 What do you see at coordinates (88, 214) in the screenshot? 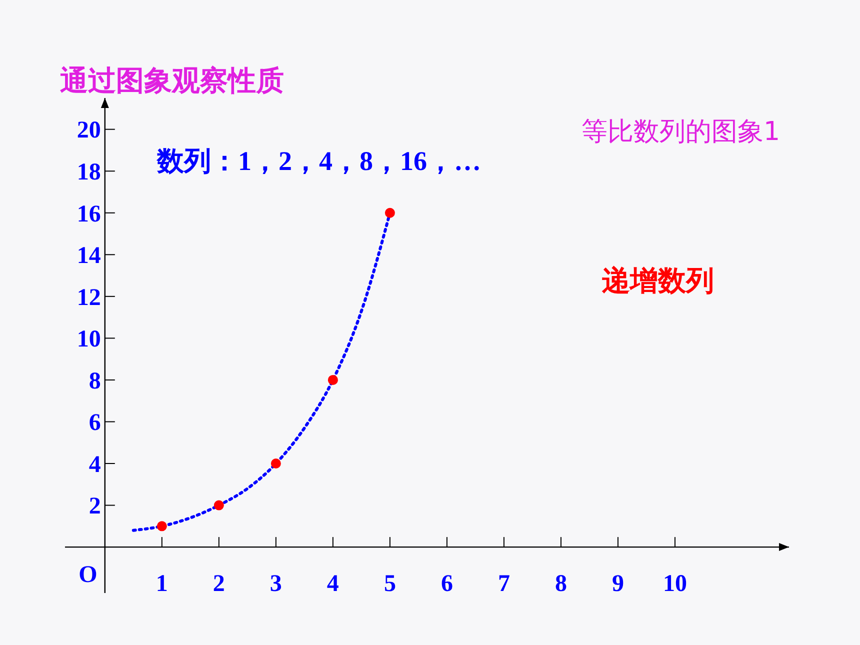
I see `y-tick-label: 16` at bounding box center [88, 214].